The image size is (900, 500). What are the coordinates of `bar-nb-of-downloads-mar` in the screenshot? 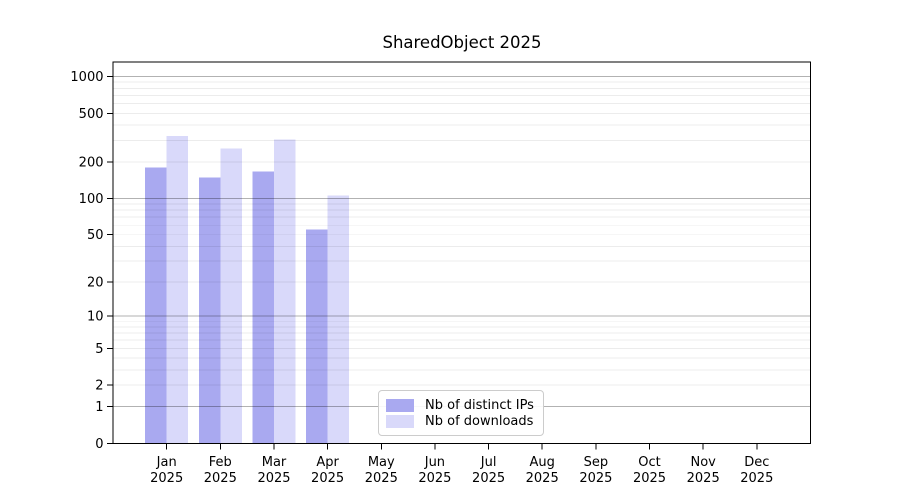 It's located at (285, 291).